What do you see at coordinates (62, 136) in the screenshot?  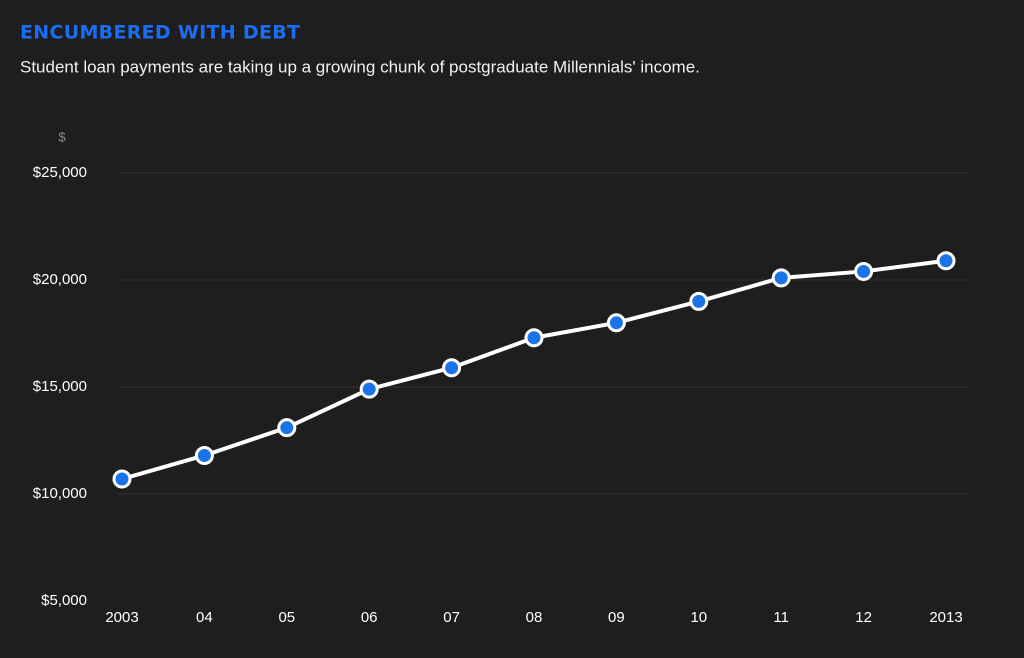 I see `y-axis-label: $` at bounding box center [62, 136].